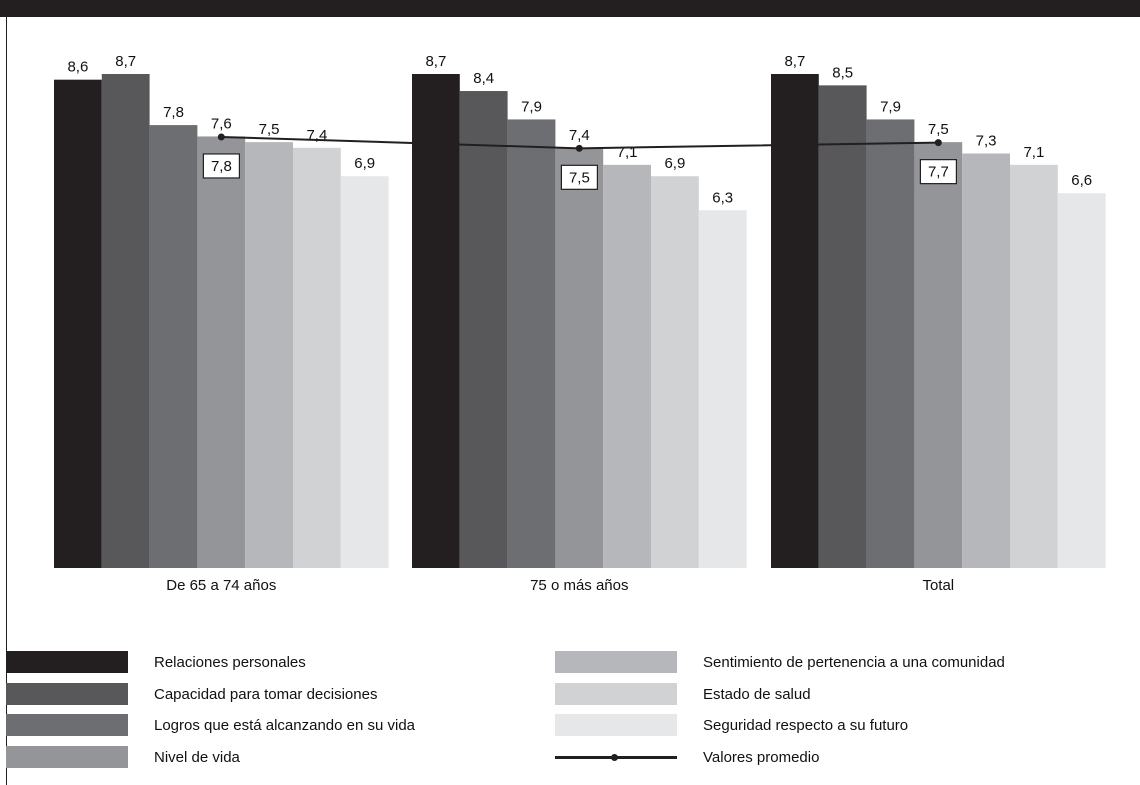  Describe the element at coordinates (483, 78) in the screenshot. I see `value-label: 8,4` at that location.